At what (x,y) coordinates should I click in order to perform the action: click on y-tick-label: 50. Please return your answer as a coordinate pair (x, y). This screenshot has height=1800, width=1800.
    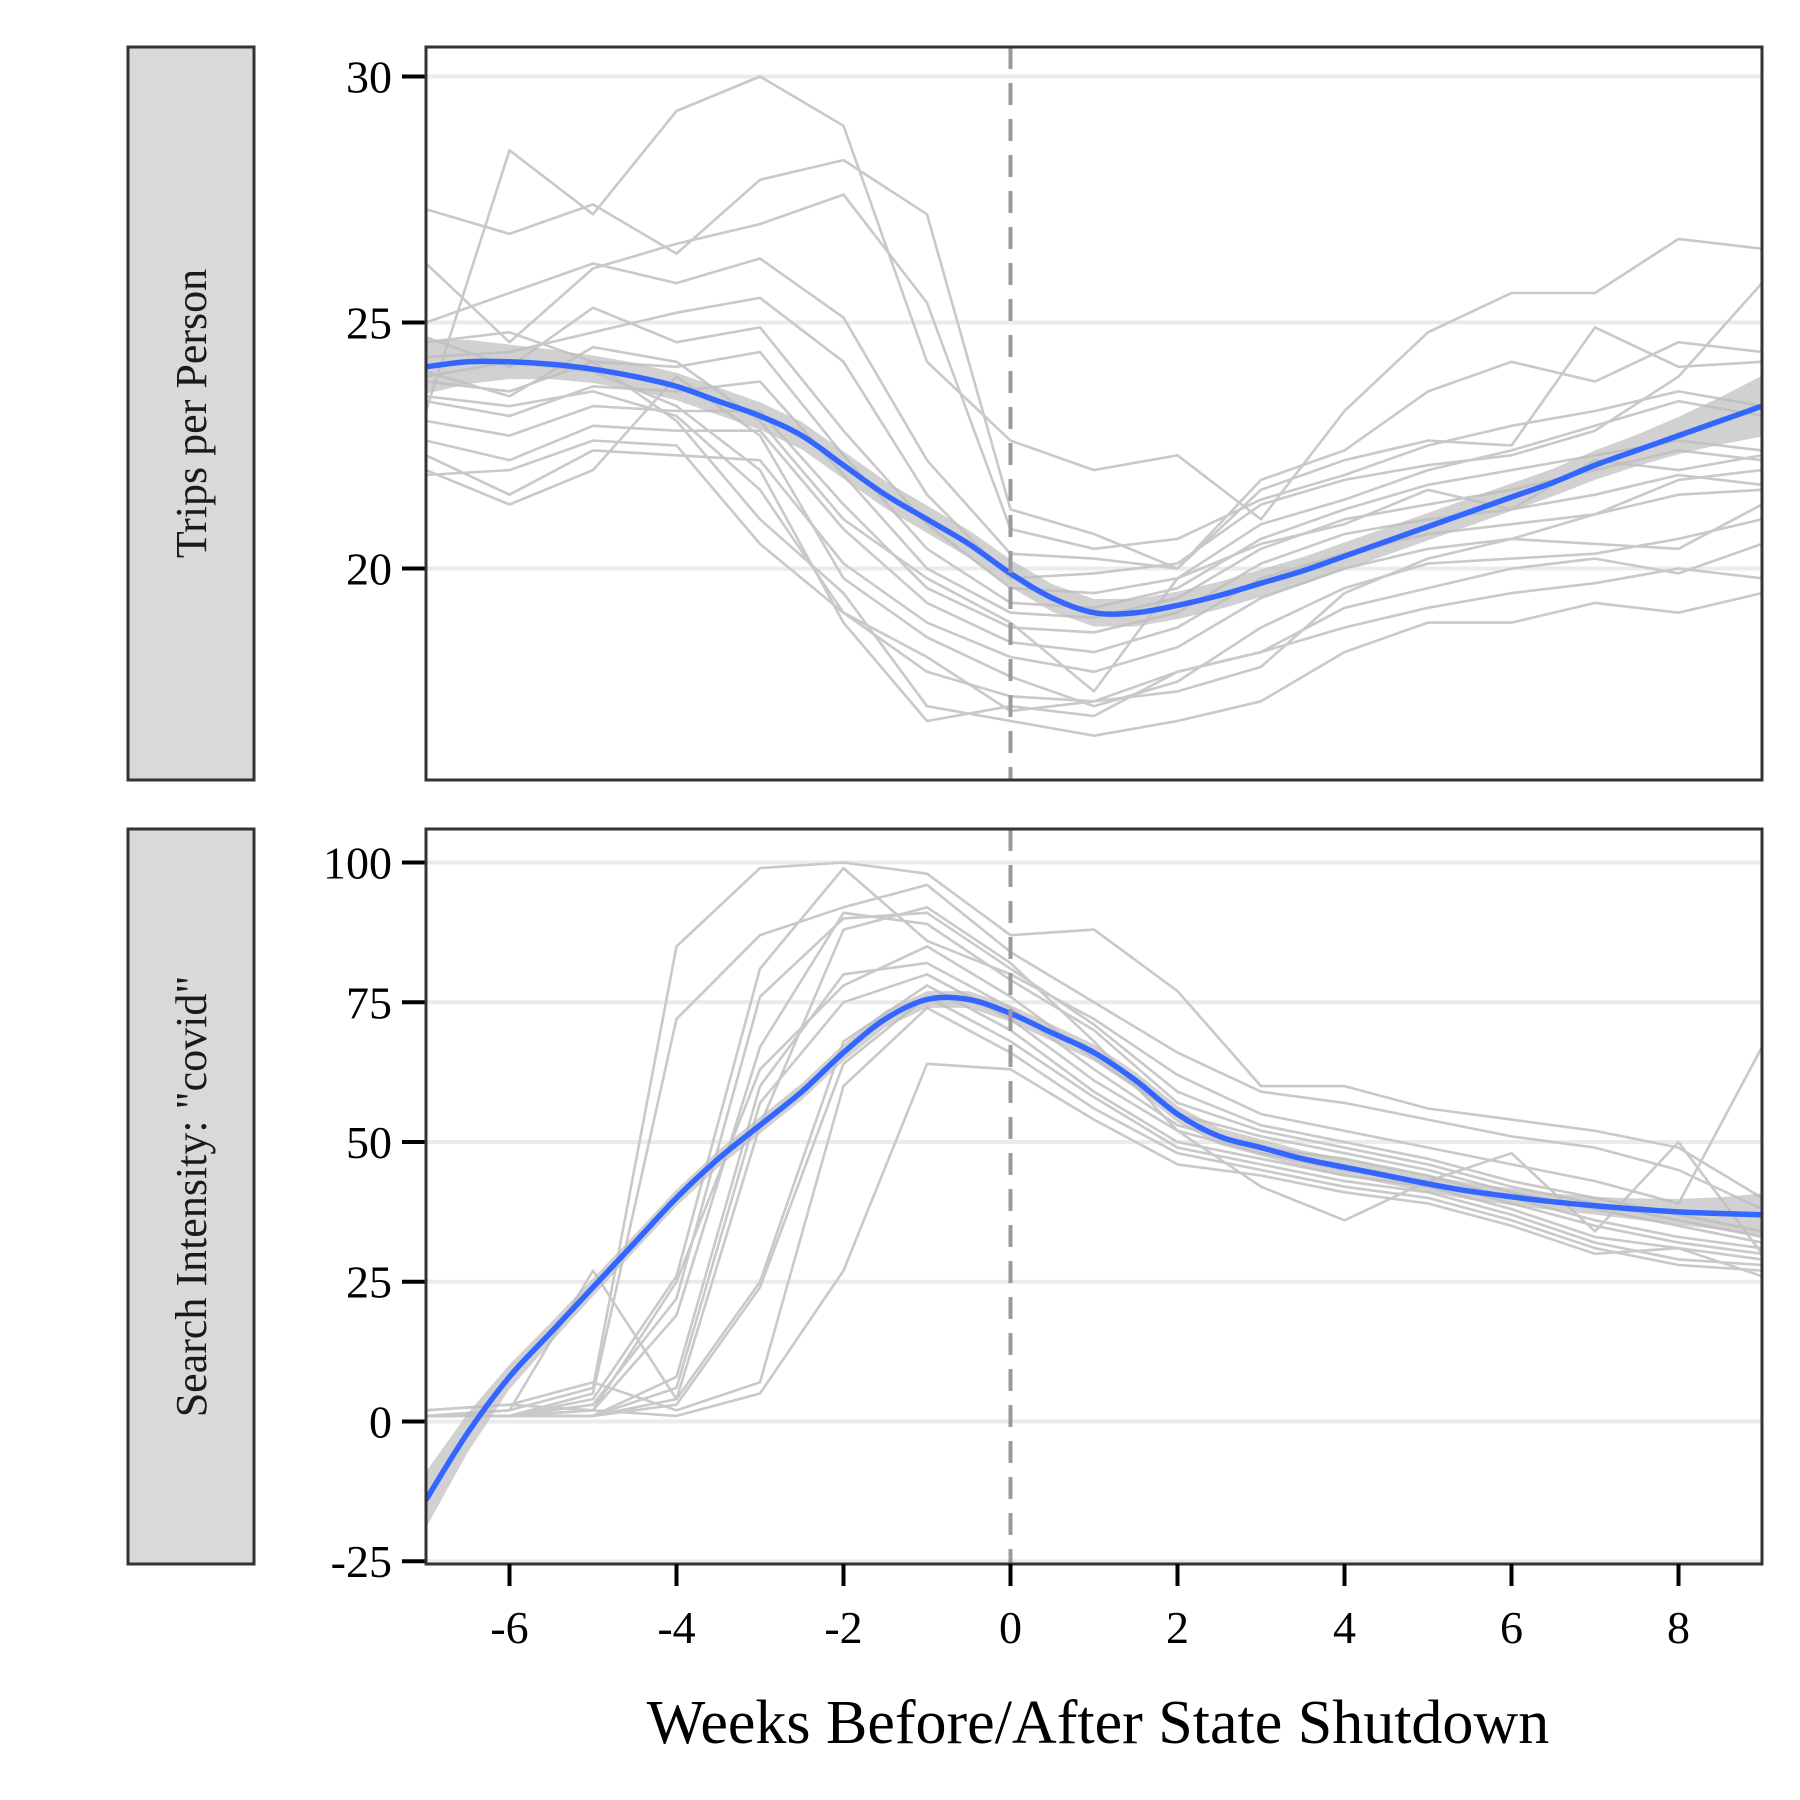
    Looking at the image, I should click on (369, 1142).